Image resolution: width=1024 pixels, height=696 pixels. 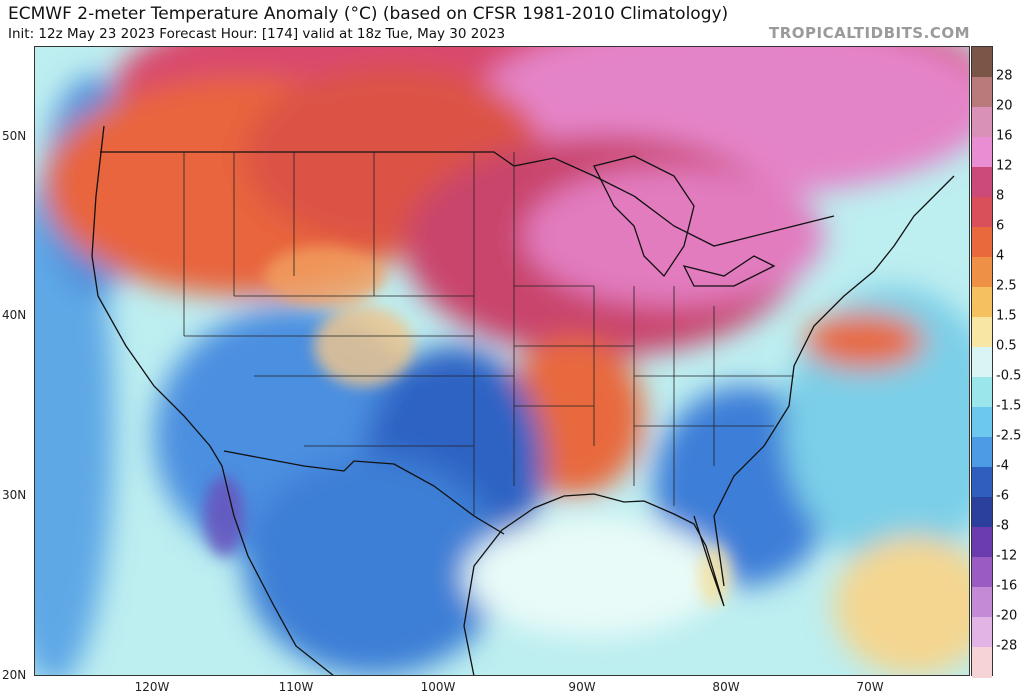 What do you see at coordinates (1007, 646) in the screenshot?
I see `colorbar-tick-label: -28` at bounding box center [1007, 646].